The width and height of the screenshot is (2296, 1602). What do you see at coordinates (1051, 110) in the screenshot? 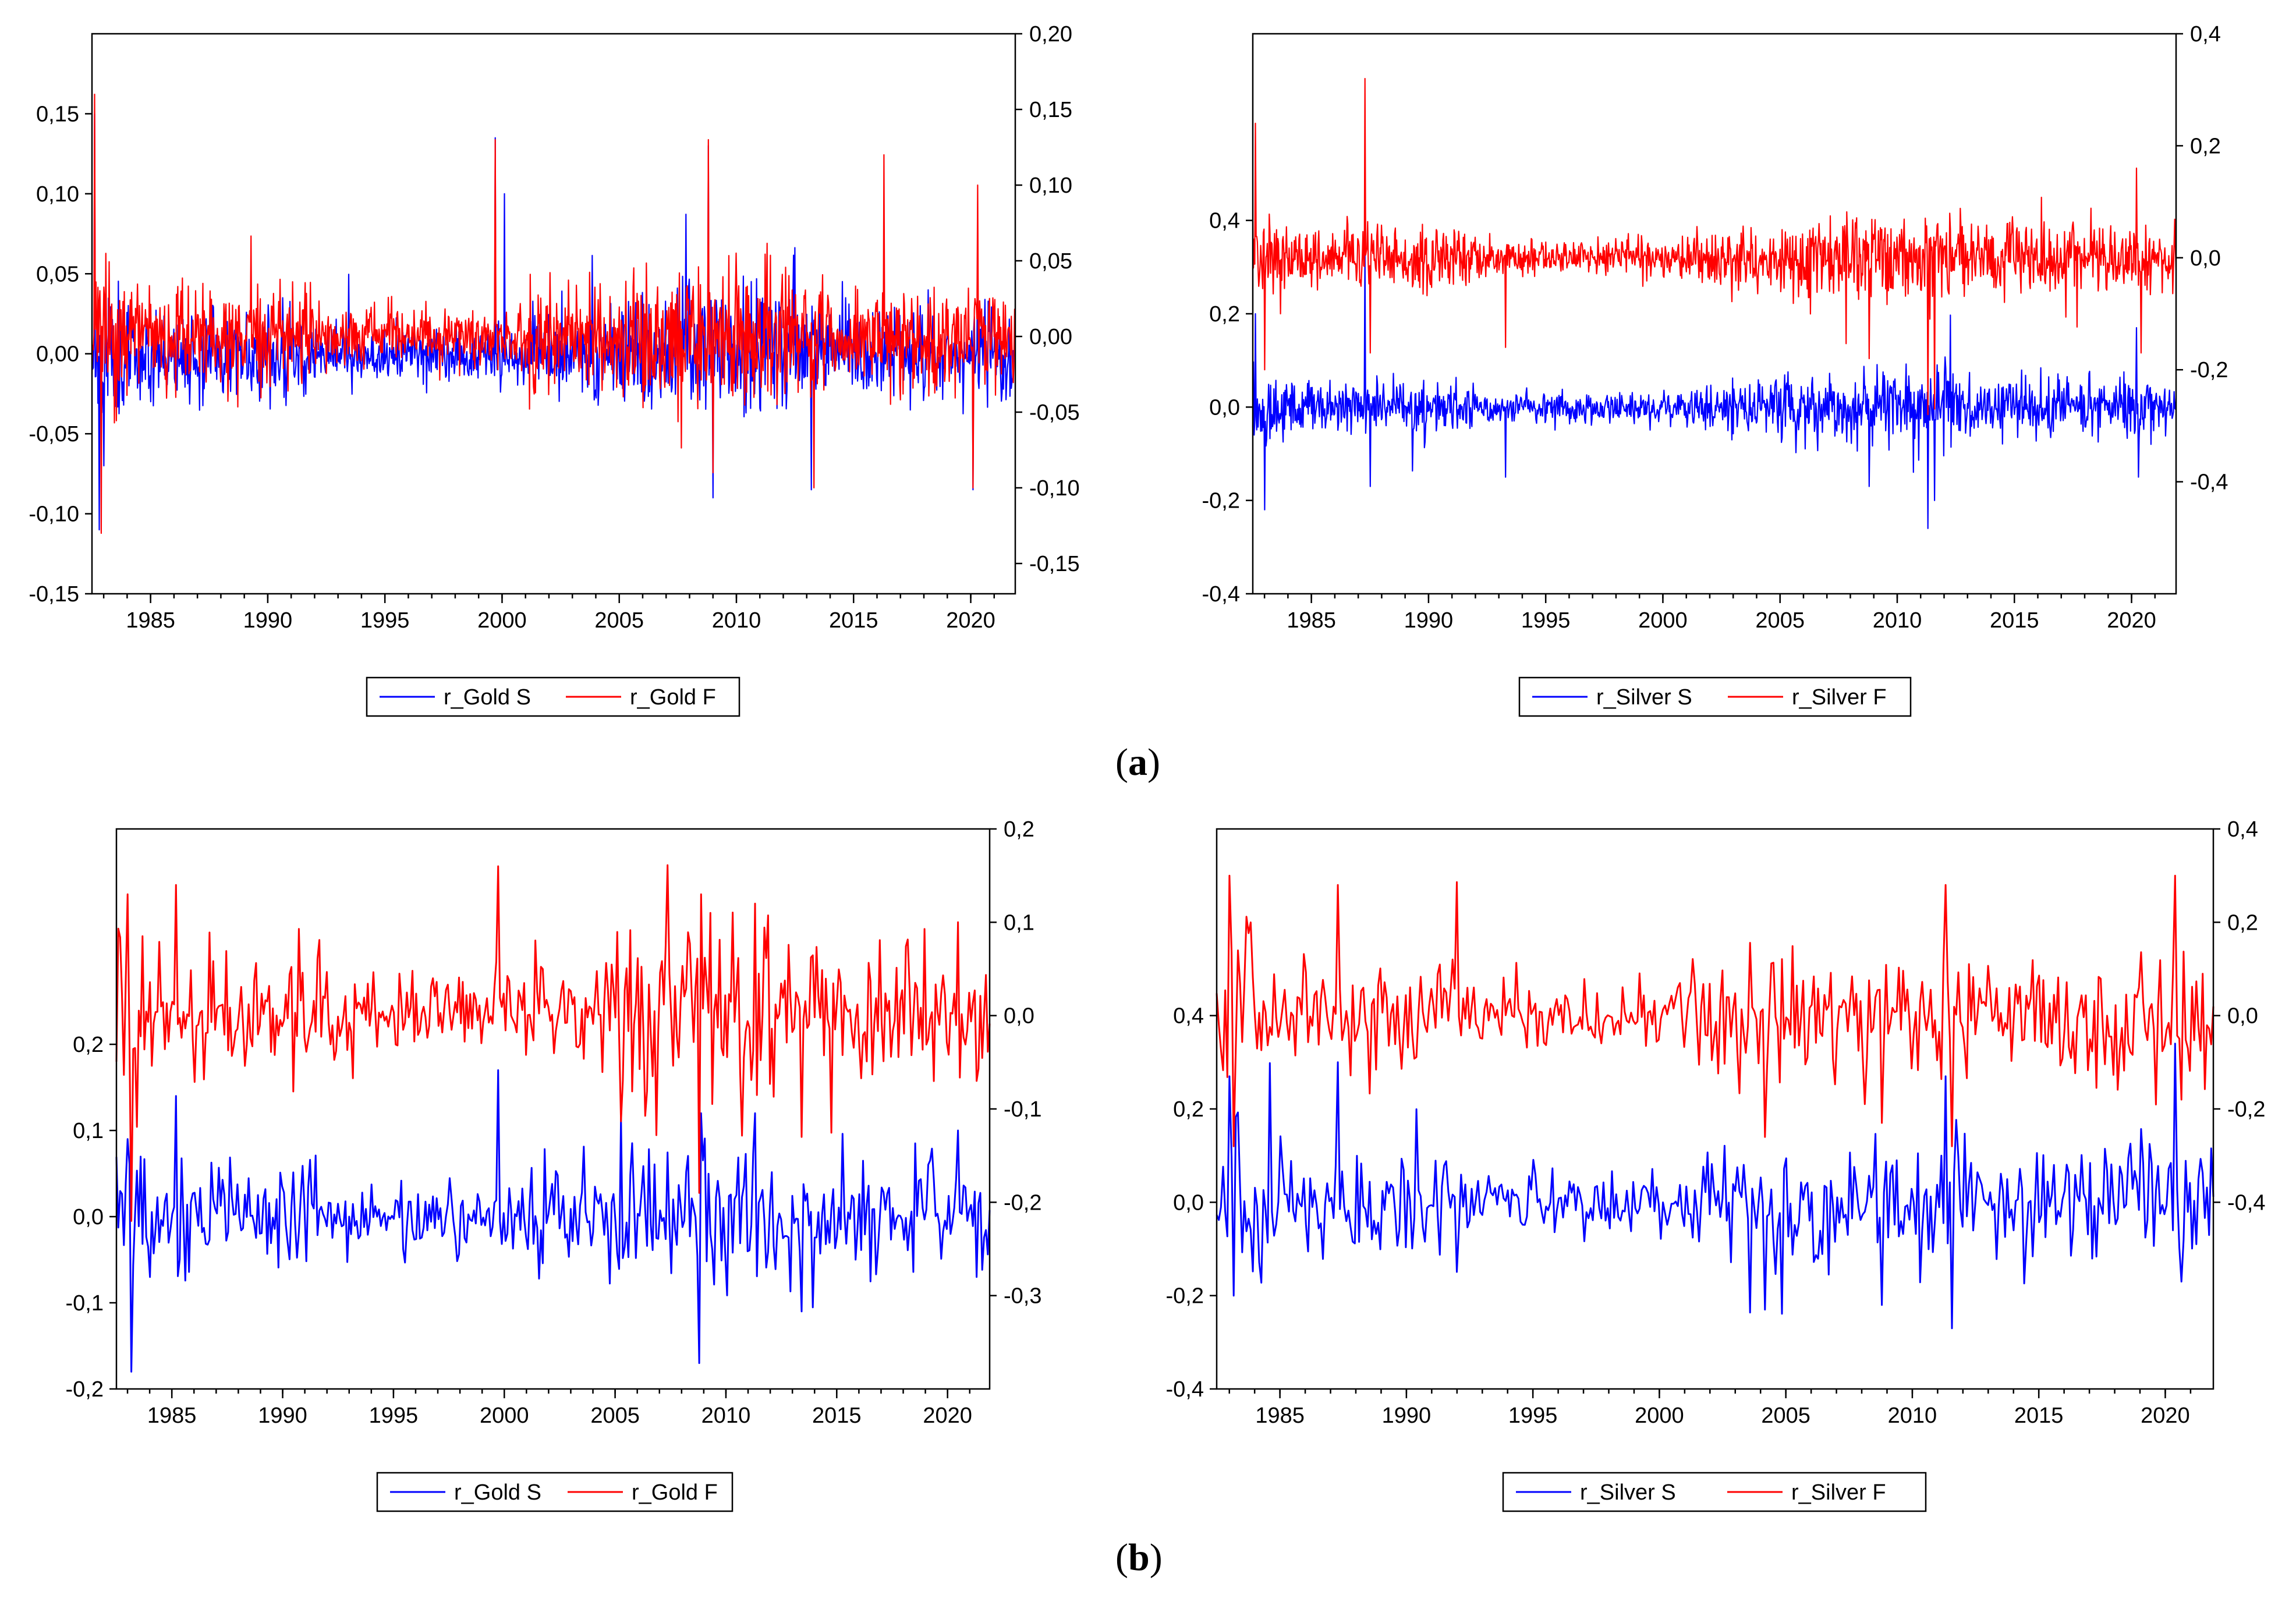
I see `right-tick-label: 0,15` at bounding box center [1051, 110].